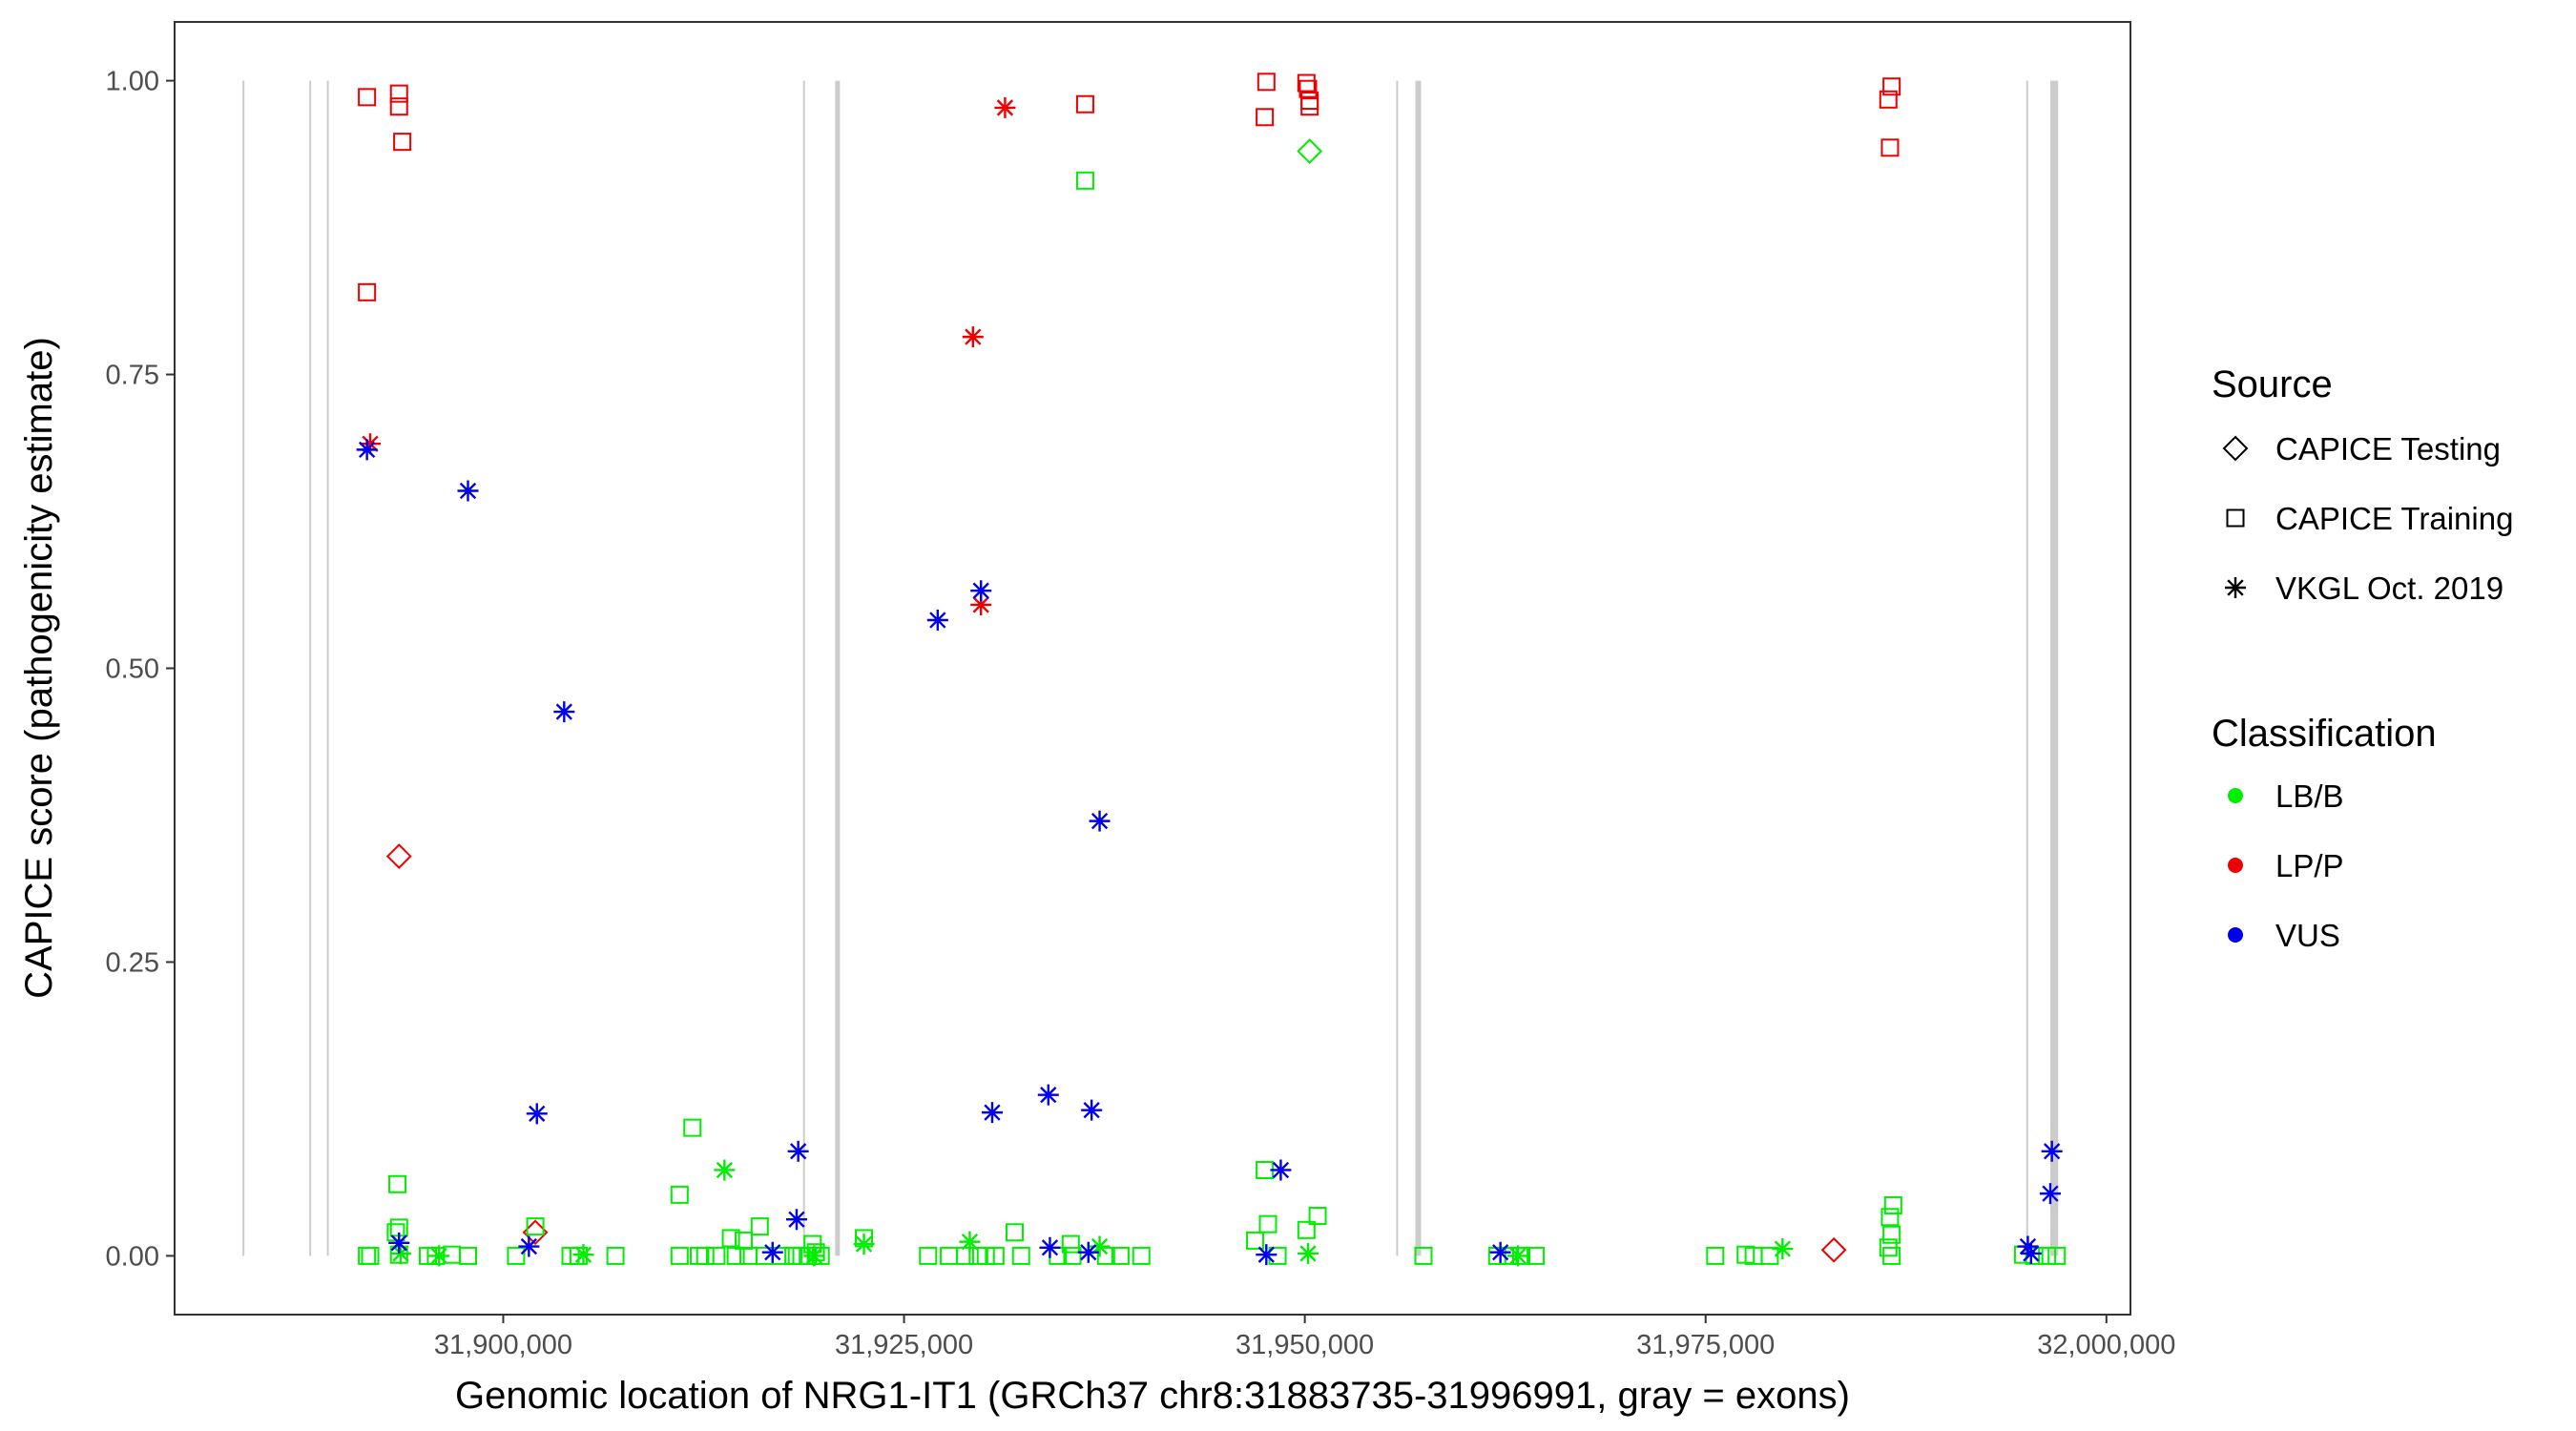 Image resolution: width=2576 pixels, height=1431 pixels. Describe the element at coordinates (132, 669) in the screenshot. I see `y-tick-label: 0.50` at that location.